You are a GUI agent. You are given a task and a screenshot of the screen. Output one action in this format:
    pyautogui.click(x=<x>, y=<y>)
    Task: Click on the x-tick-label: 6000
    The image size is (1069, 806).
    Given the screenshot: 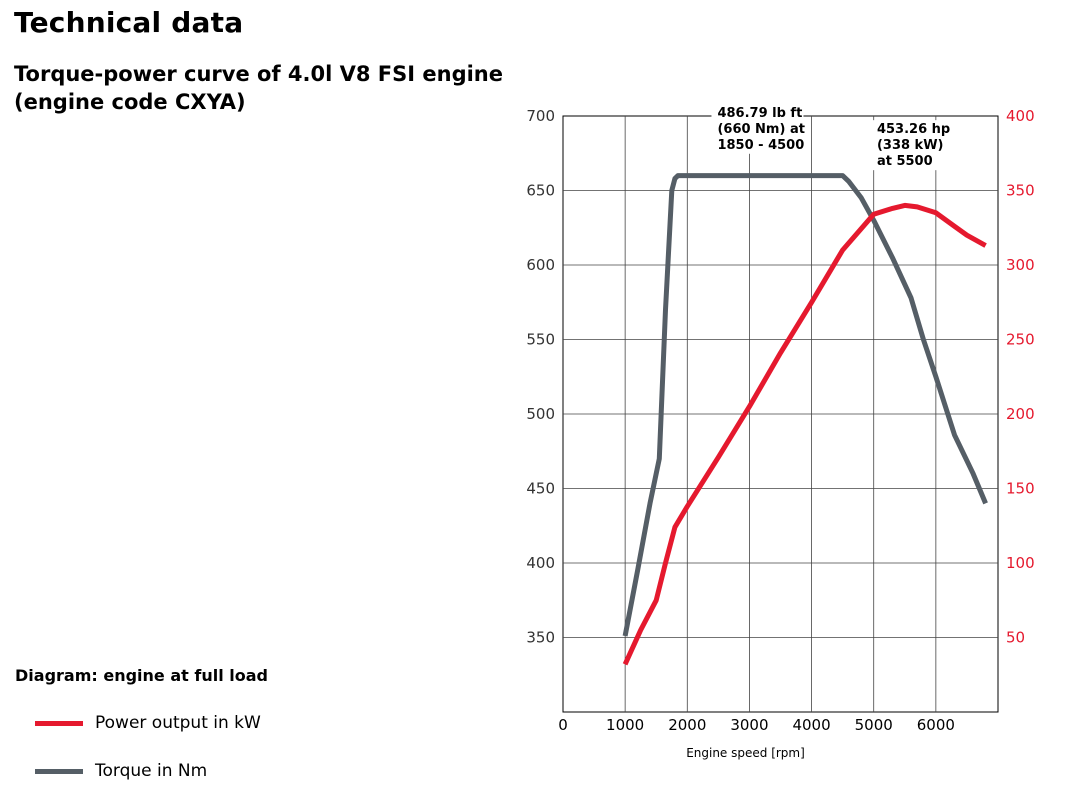 What is the action you would take?
    pyautogui.click(x=936, y=725)
    